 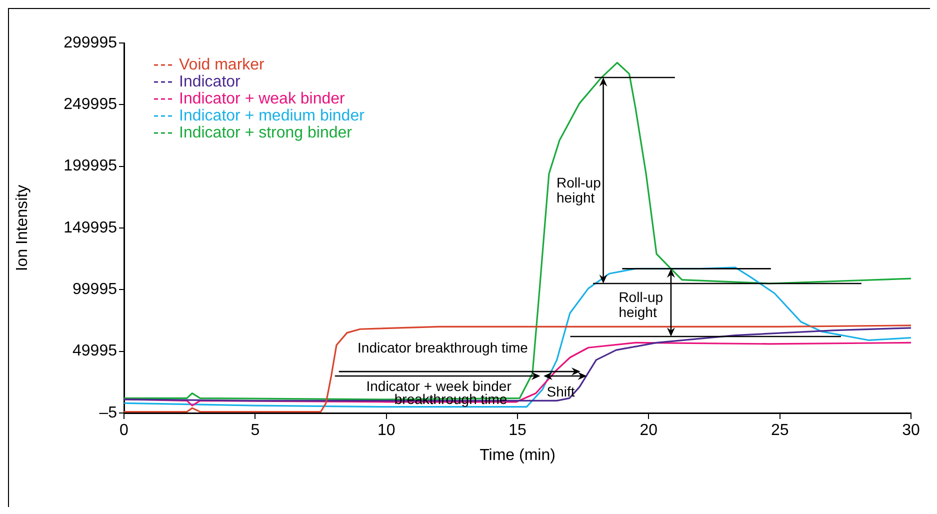 What do you see at coordinates (108, 413) in the screenshot?
I see `y-tick-label: –5` at bounding box center [108, 413].